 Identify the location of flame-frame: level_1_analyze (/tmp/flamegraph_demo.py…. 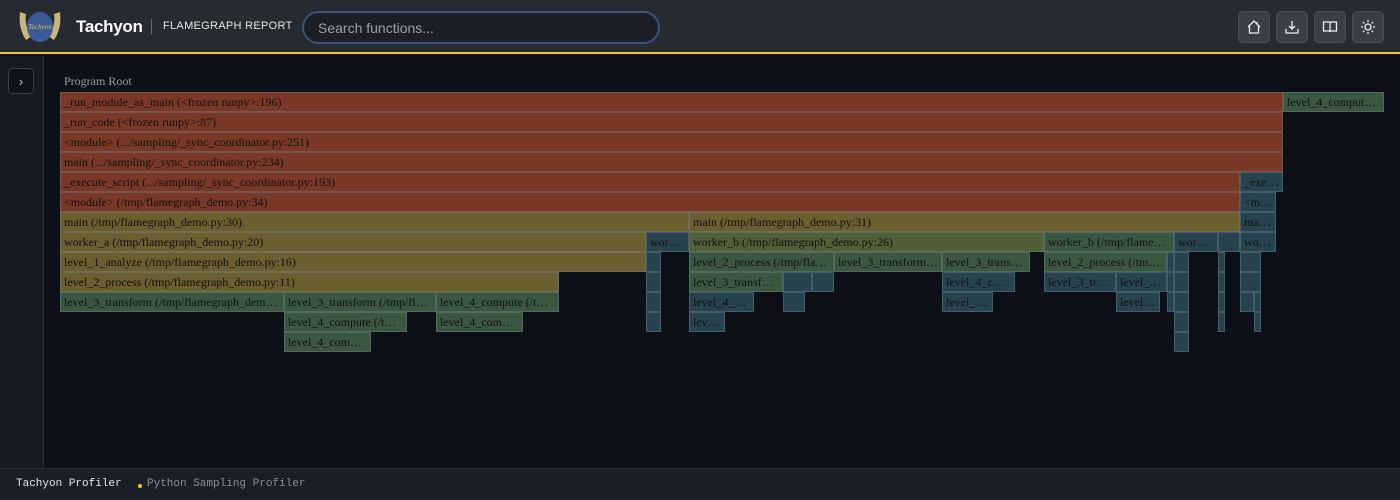
(353, 262).